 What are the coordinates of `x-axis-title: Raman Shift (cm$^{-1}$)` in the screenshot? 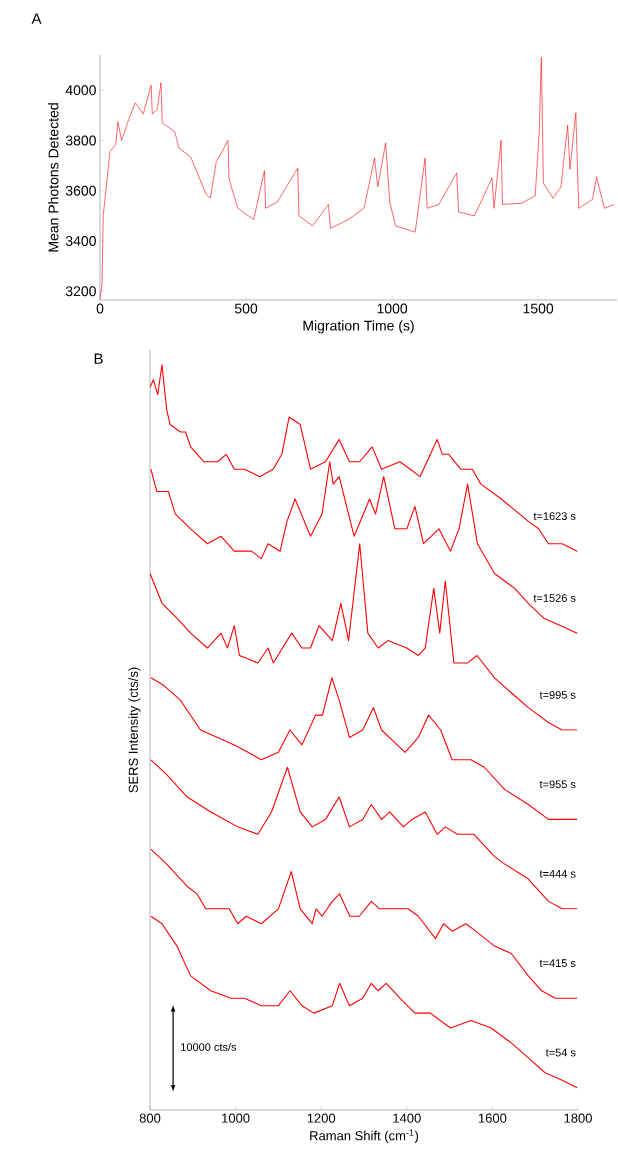 It's located at (364, 1136).